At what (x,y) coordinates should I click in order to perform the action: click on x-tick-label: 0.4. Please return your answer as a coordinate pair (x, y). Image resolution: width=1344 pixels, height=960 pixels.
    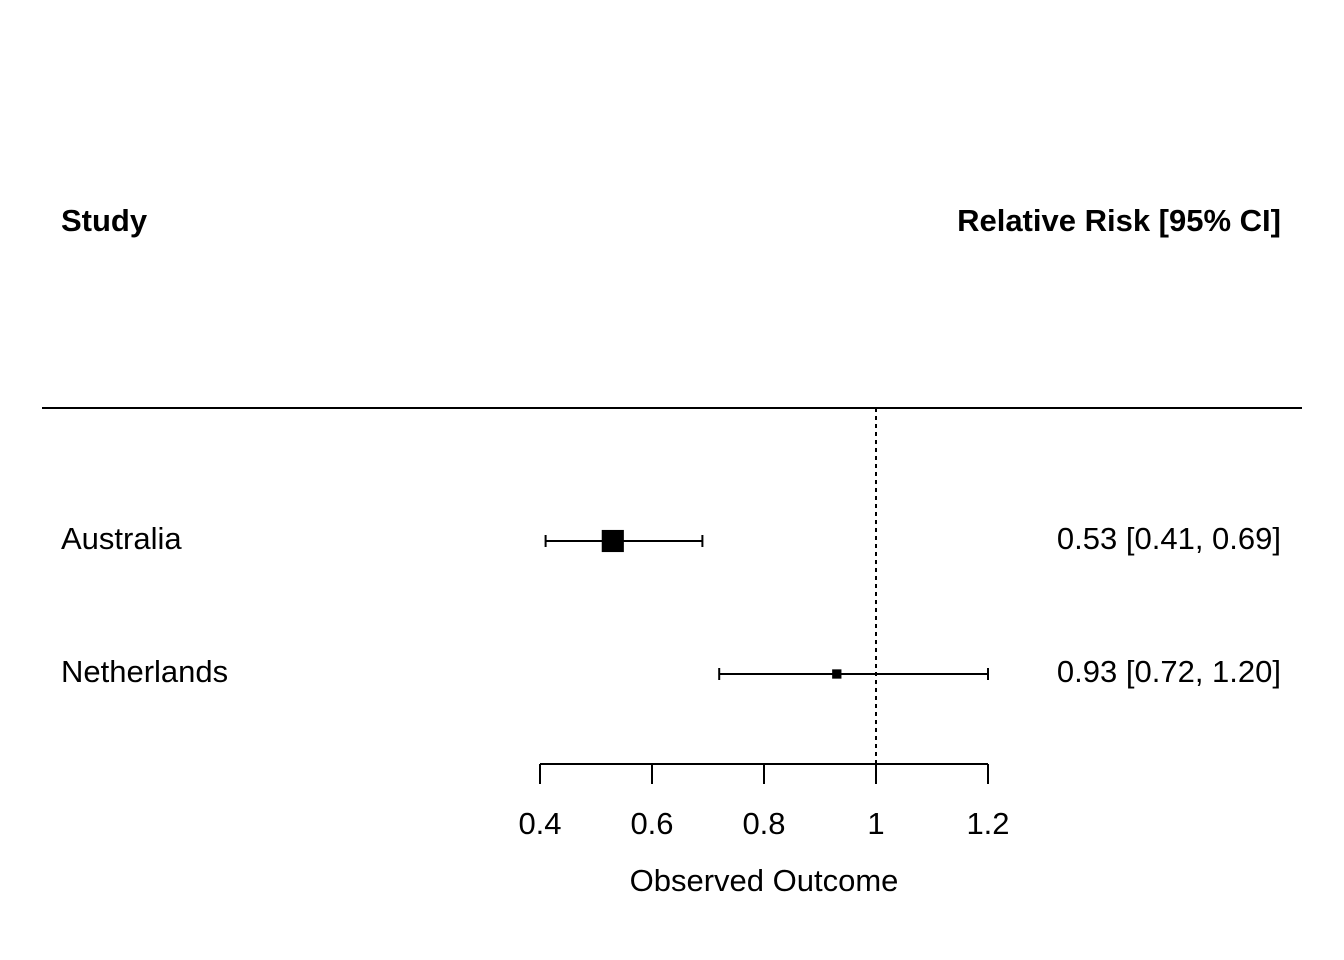
    Looking at the image, I should click on (539, 823).